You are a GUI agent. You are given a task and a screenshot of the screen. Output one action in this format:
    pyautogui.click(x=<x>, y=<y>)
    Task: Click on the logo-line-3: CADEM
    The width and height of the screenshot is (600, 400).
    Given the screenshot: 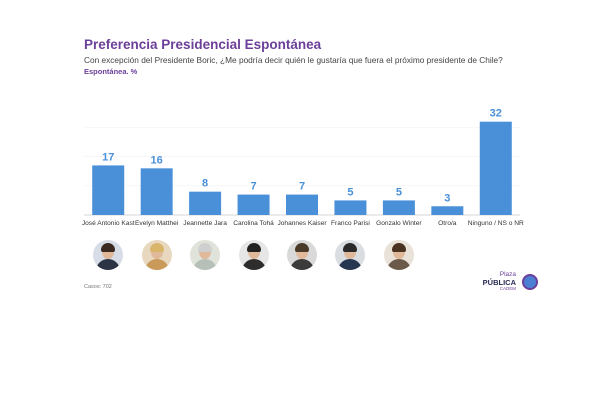 What is the action you would take?
    pyautogui.click(x=507, y=288)
    